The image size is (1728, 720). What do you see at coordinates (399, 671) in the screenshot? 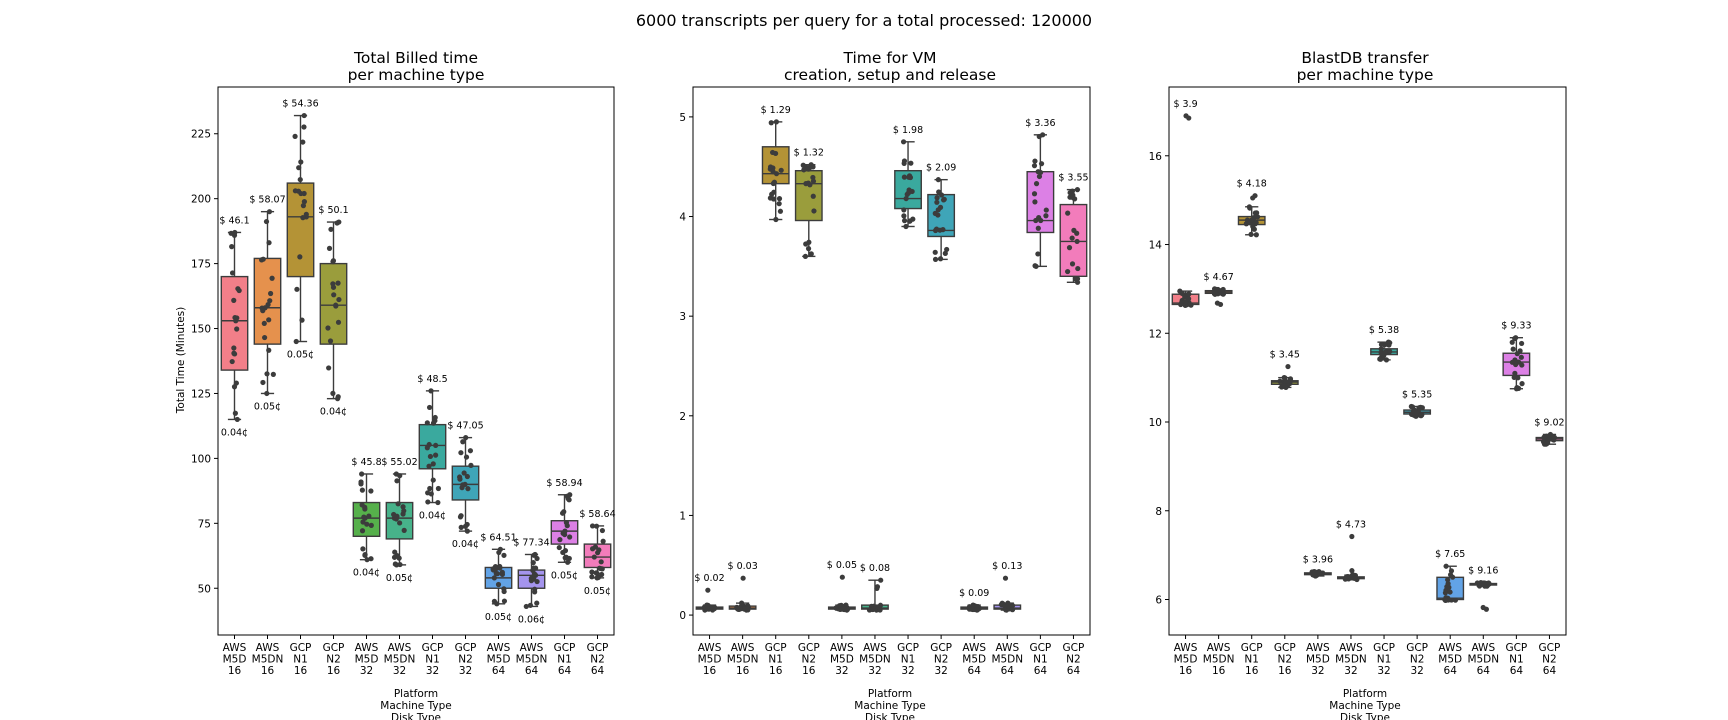
I see `x-tick-label: 32` at bounding box center [399, 671].